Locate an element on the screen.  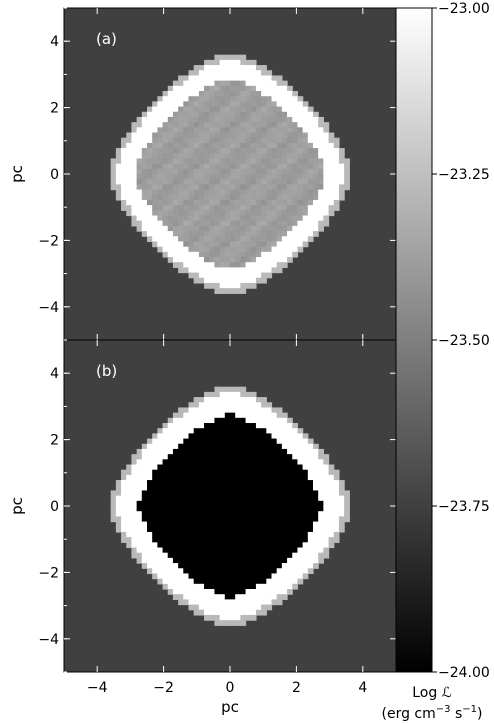
panel-label-a: (a) is located at coordinates (106, 39).